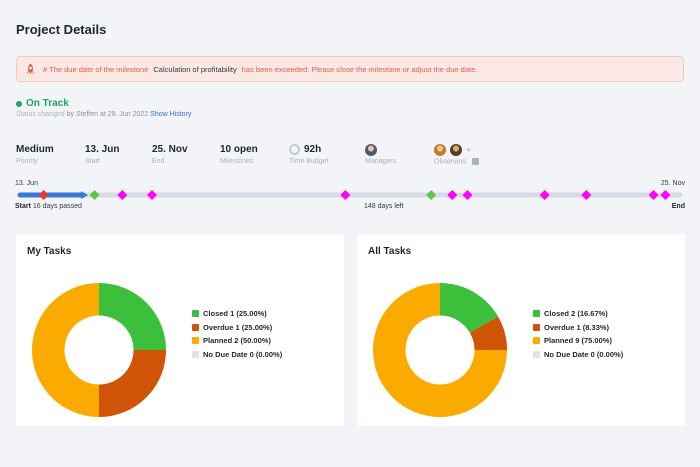  I want to click on milestone-marker-overdue, so click(43, 195).